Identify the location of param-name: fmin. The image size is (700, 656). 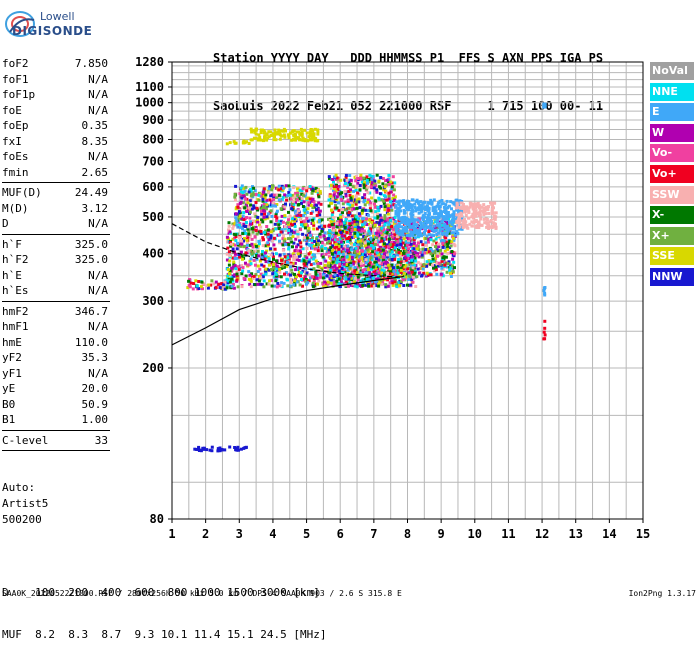
(15, 172).